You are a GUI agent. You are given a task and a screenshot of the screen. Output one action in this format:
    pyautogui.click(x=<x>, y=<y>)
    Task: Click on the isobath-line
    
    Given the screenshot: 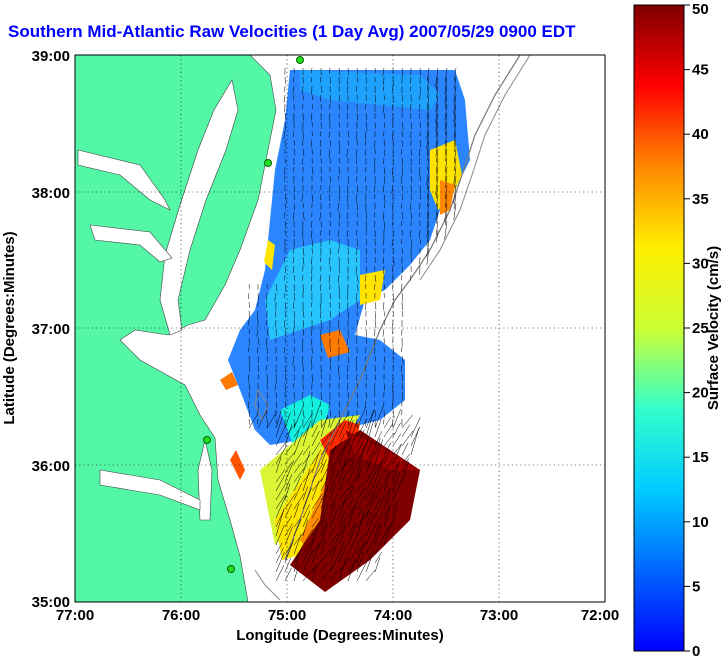 What is the action you would take?
    pyautogui.click(x=475, y=168)
    